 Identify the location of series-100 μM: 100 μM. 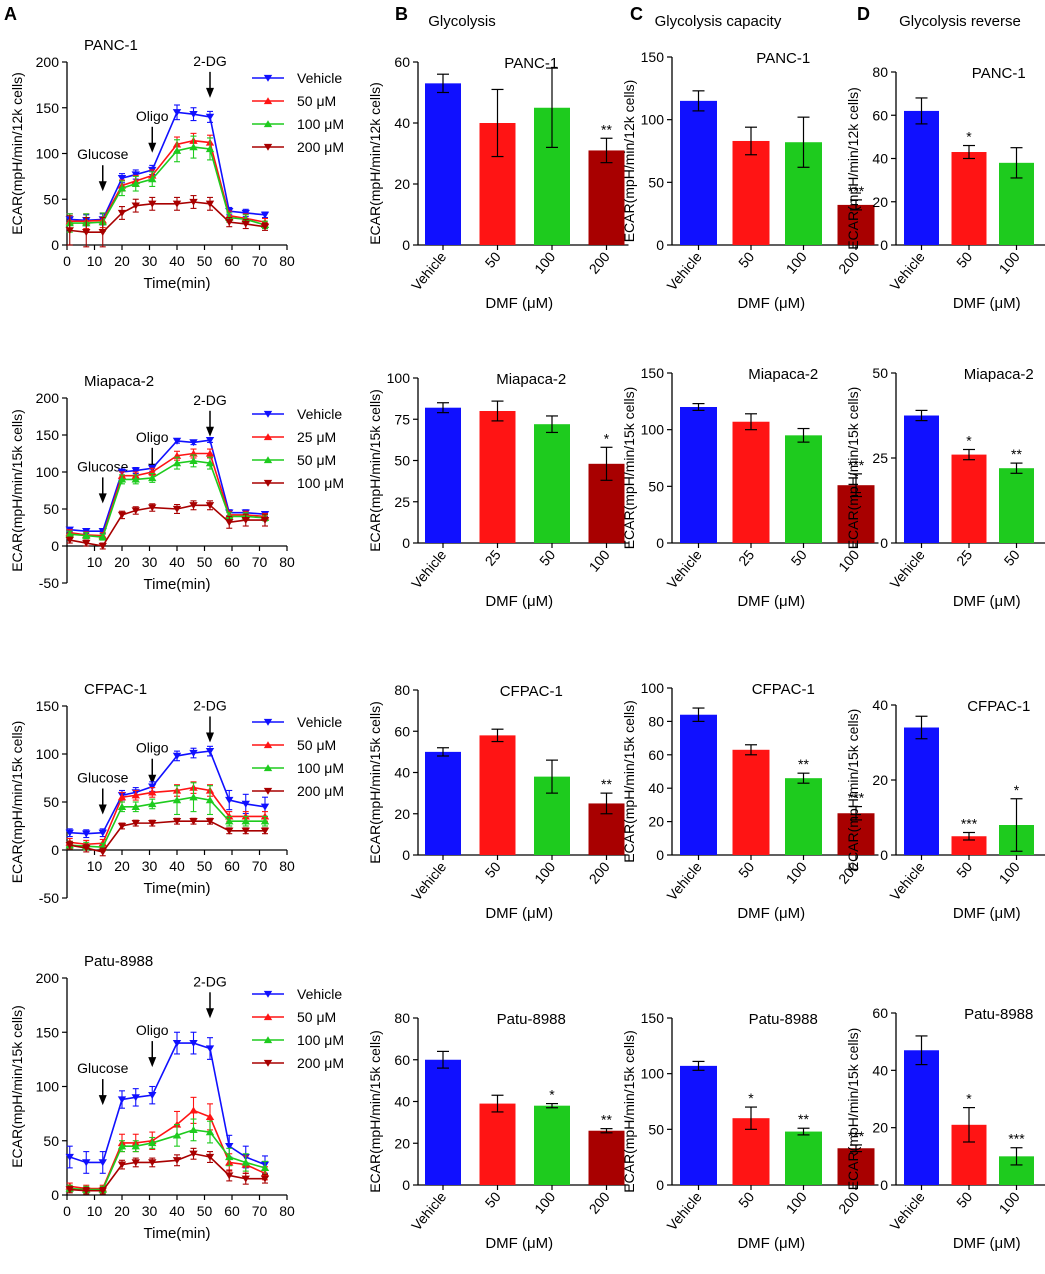
(204, 174).